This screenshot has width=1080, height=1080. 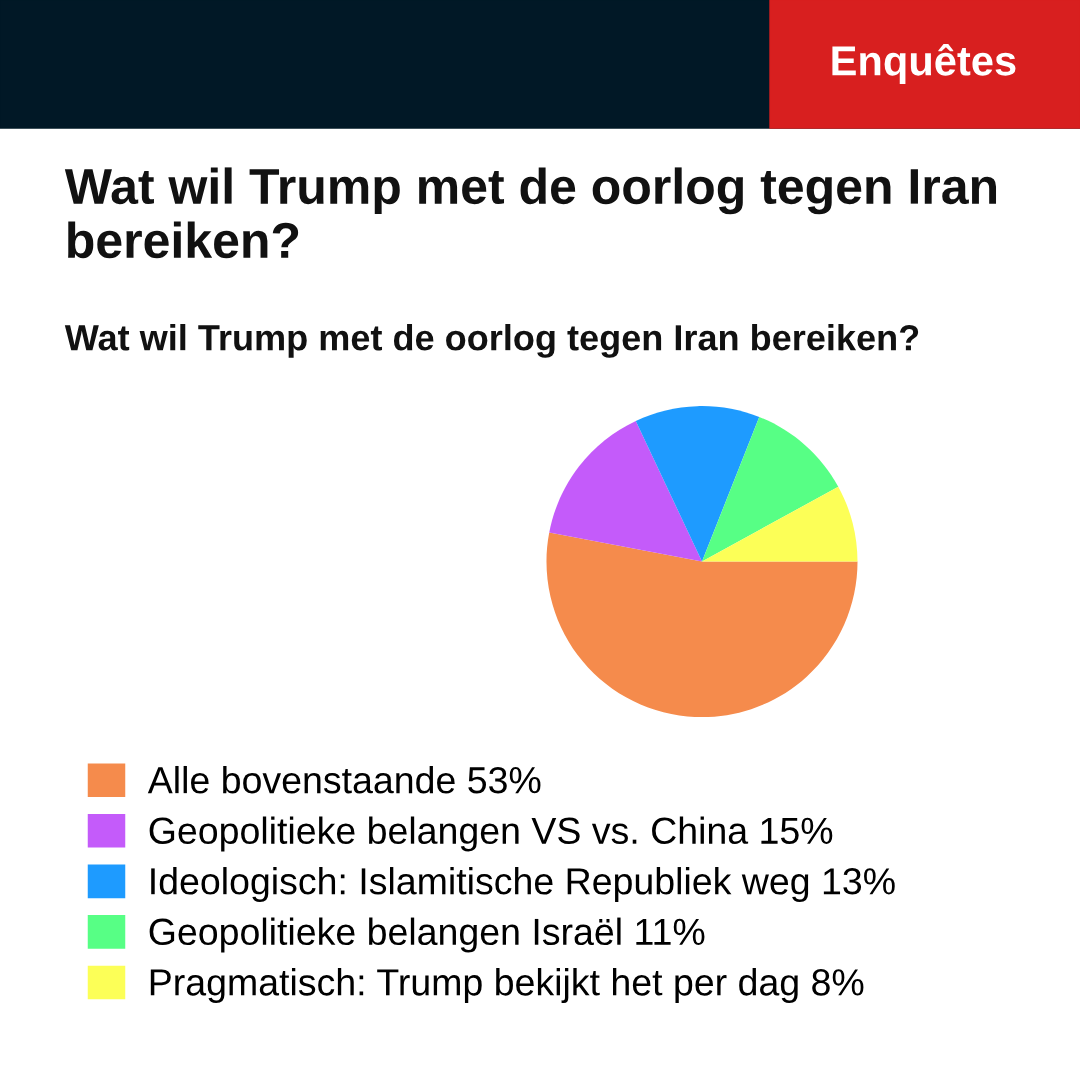 What do you see at coordinates (924, 64) in the screenshot?
I see `text: Enquêtes` at bounding box center [924, 64].